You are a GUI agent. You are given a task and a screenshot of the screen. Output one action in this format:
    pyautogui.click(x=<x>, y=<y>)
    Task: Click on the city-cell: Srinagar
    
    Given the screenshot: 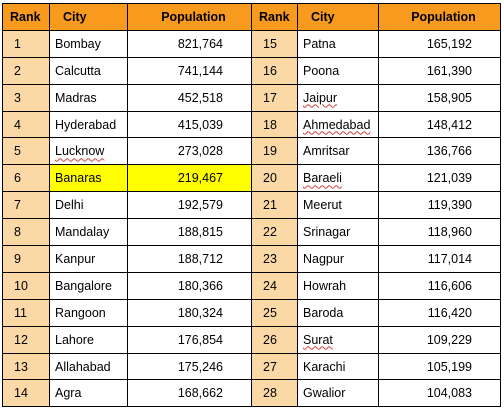 What is the action you would take?
    pyautogui.click(x=338, y=232)
    